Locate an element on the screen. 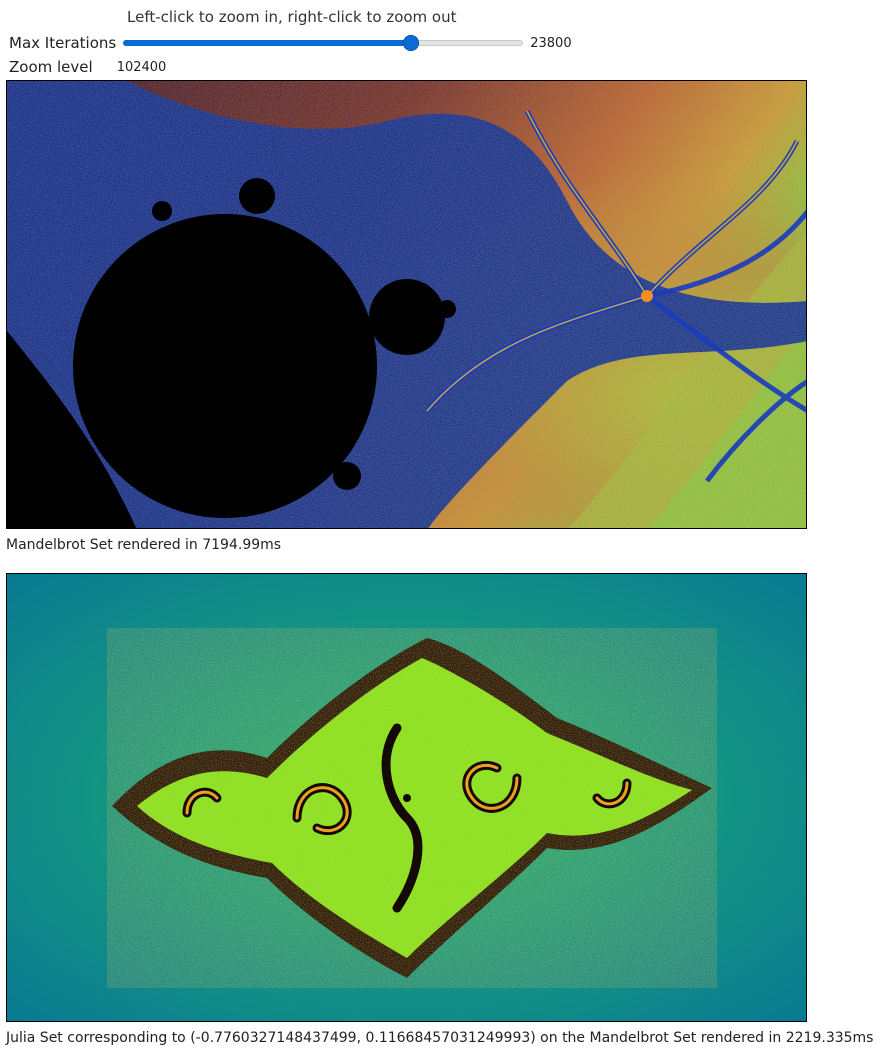 This screenshot has height=1058, width=896. slider-thumb is located at coordinates (411, 43).